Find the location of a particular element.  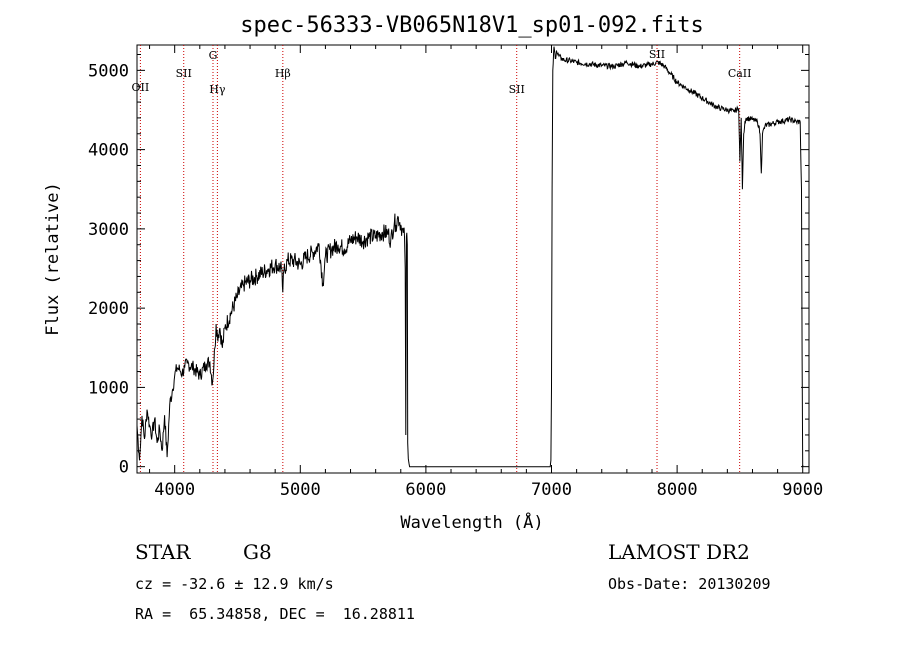

redshift-text: cz = -32.6 ± 12.9 km/s is located at coordinates (234, 584).